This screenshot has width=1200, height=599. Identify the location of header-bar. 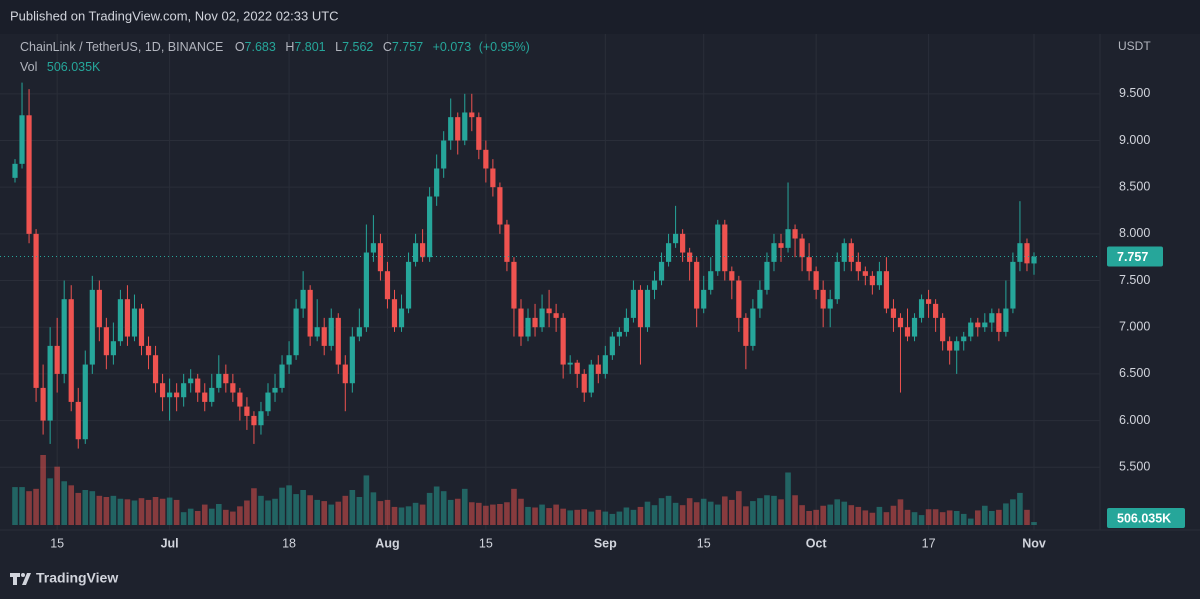
(600, 17).